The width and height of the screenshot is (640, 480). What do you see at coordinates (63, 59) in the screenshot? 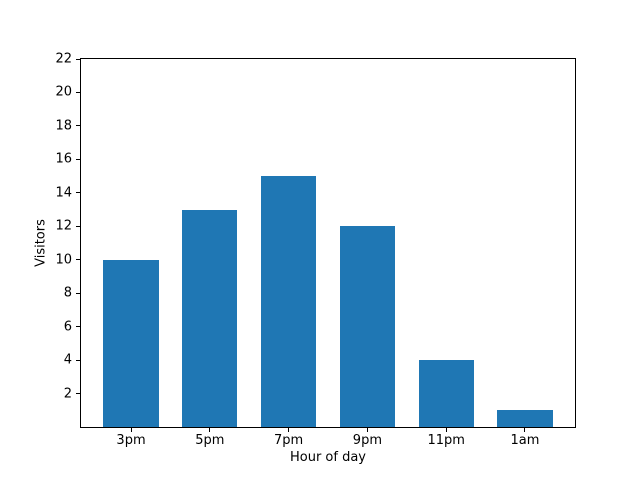
I see `y-tick-label: 22` at bounding box center [63, 59].